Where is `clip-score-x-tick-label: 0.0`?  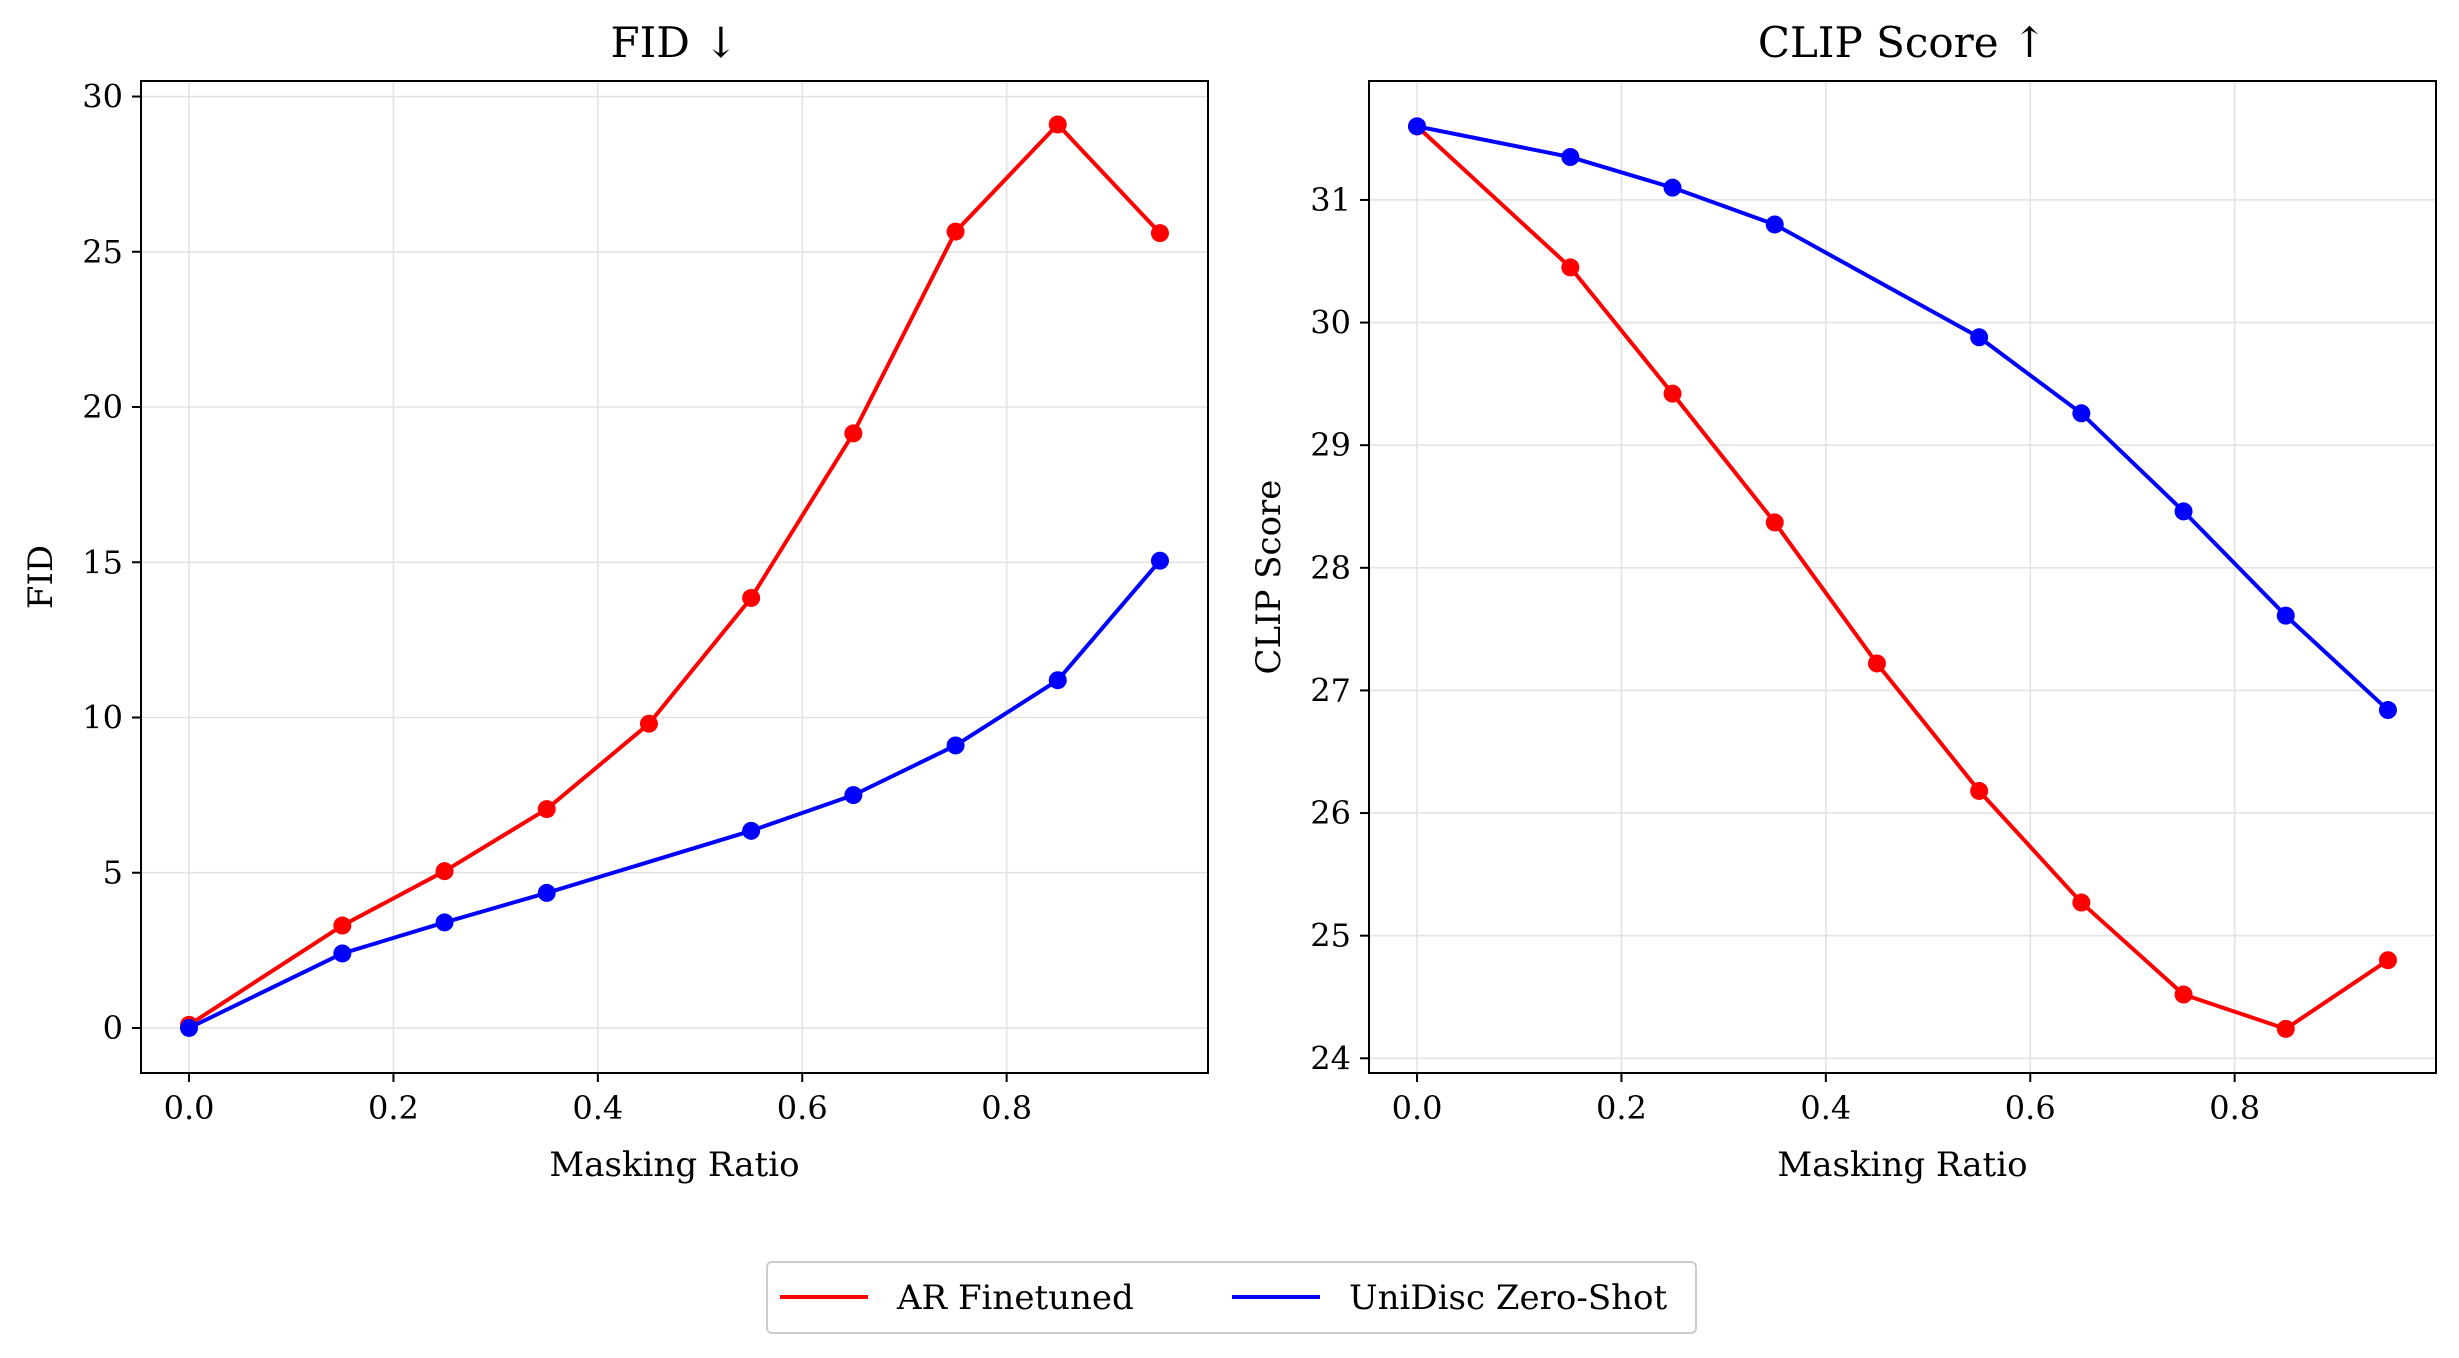 clip-score-x-tick-label: 0.0 is located at coordinates (1417, 1108).